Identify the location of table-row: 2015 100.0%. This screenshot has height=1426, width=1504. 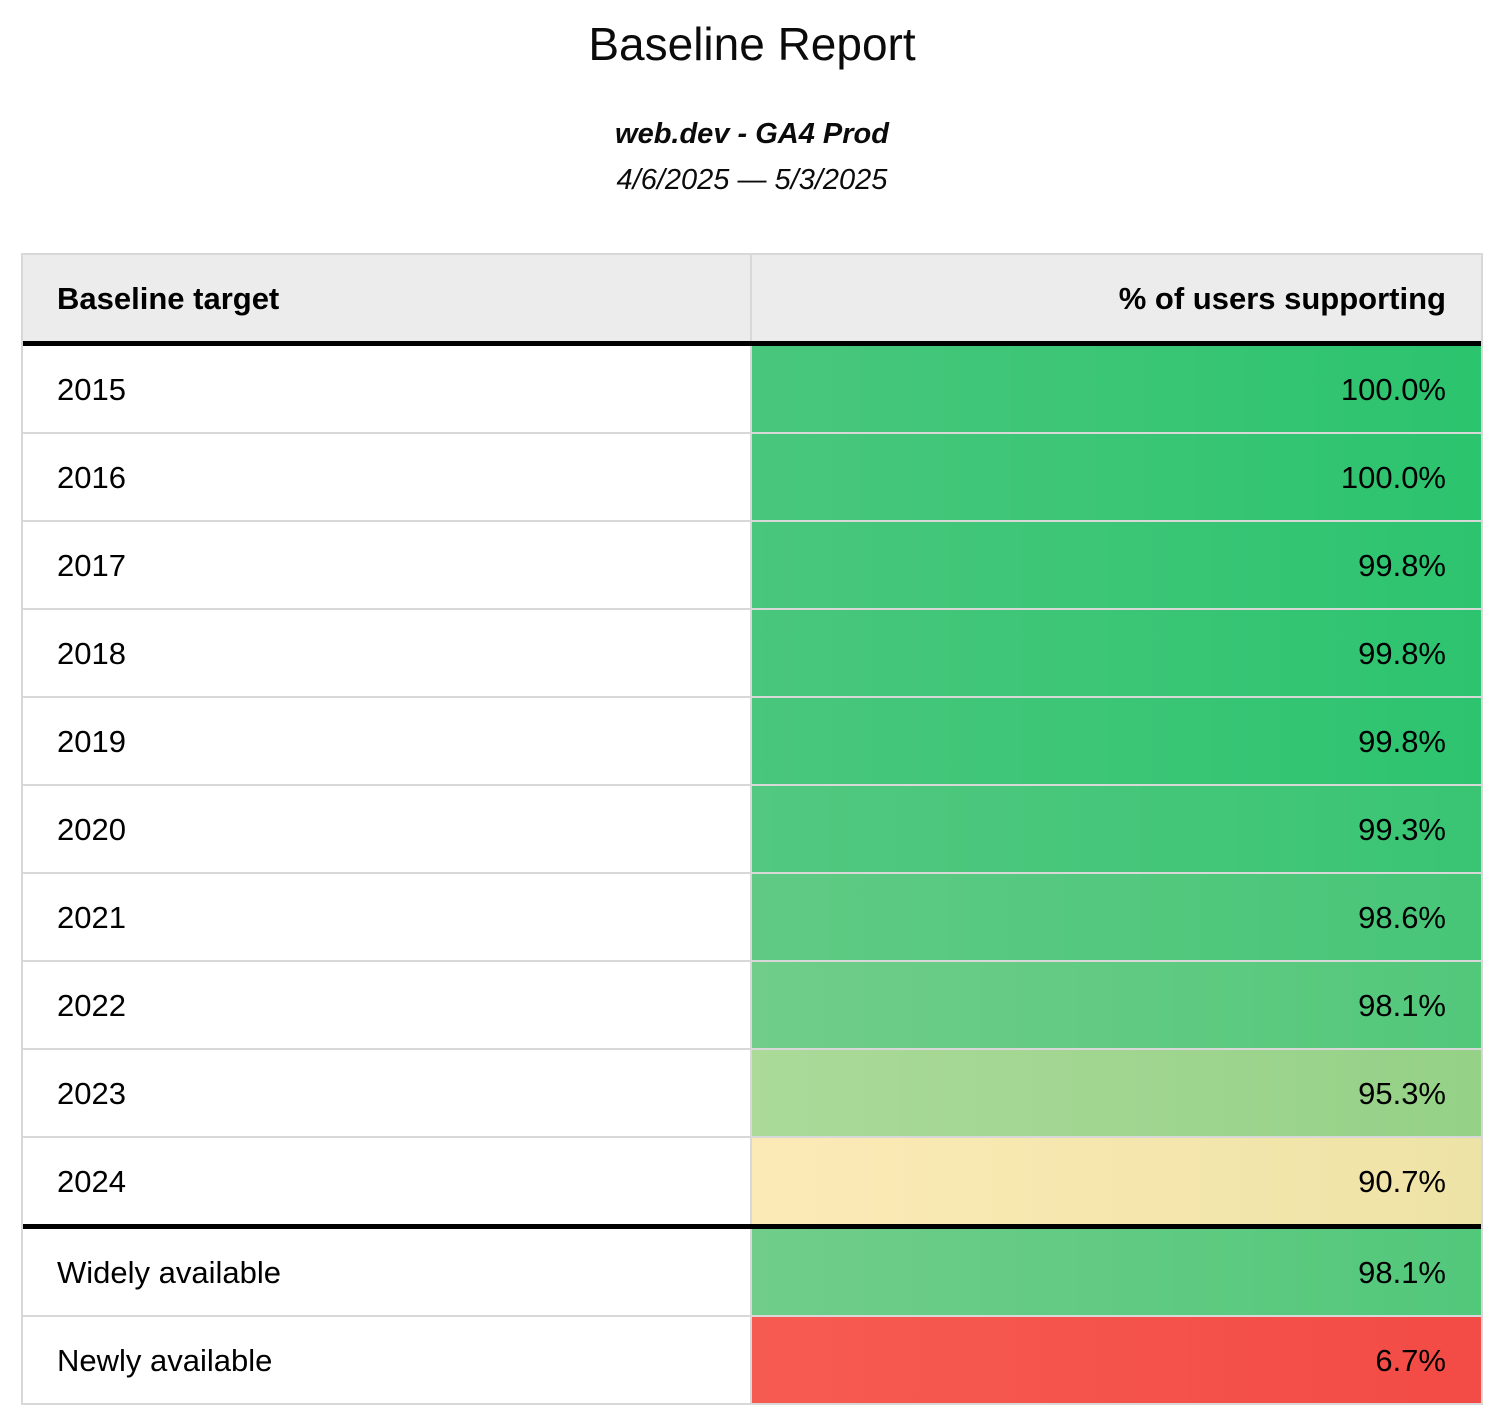
(752, 389).